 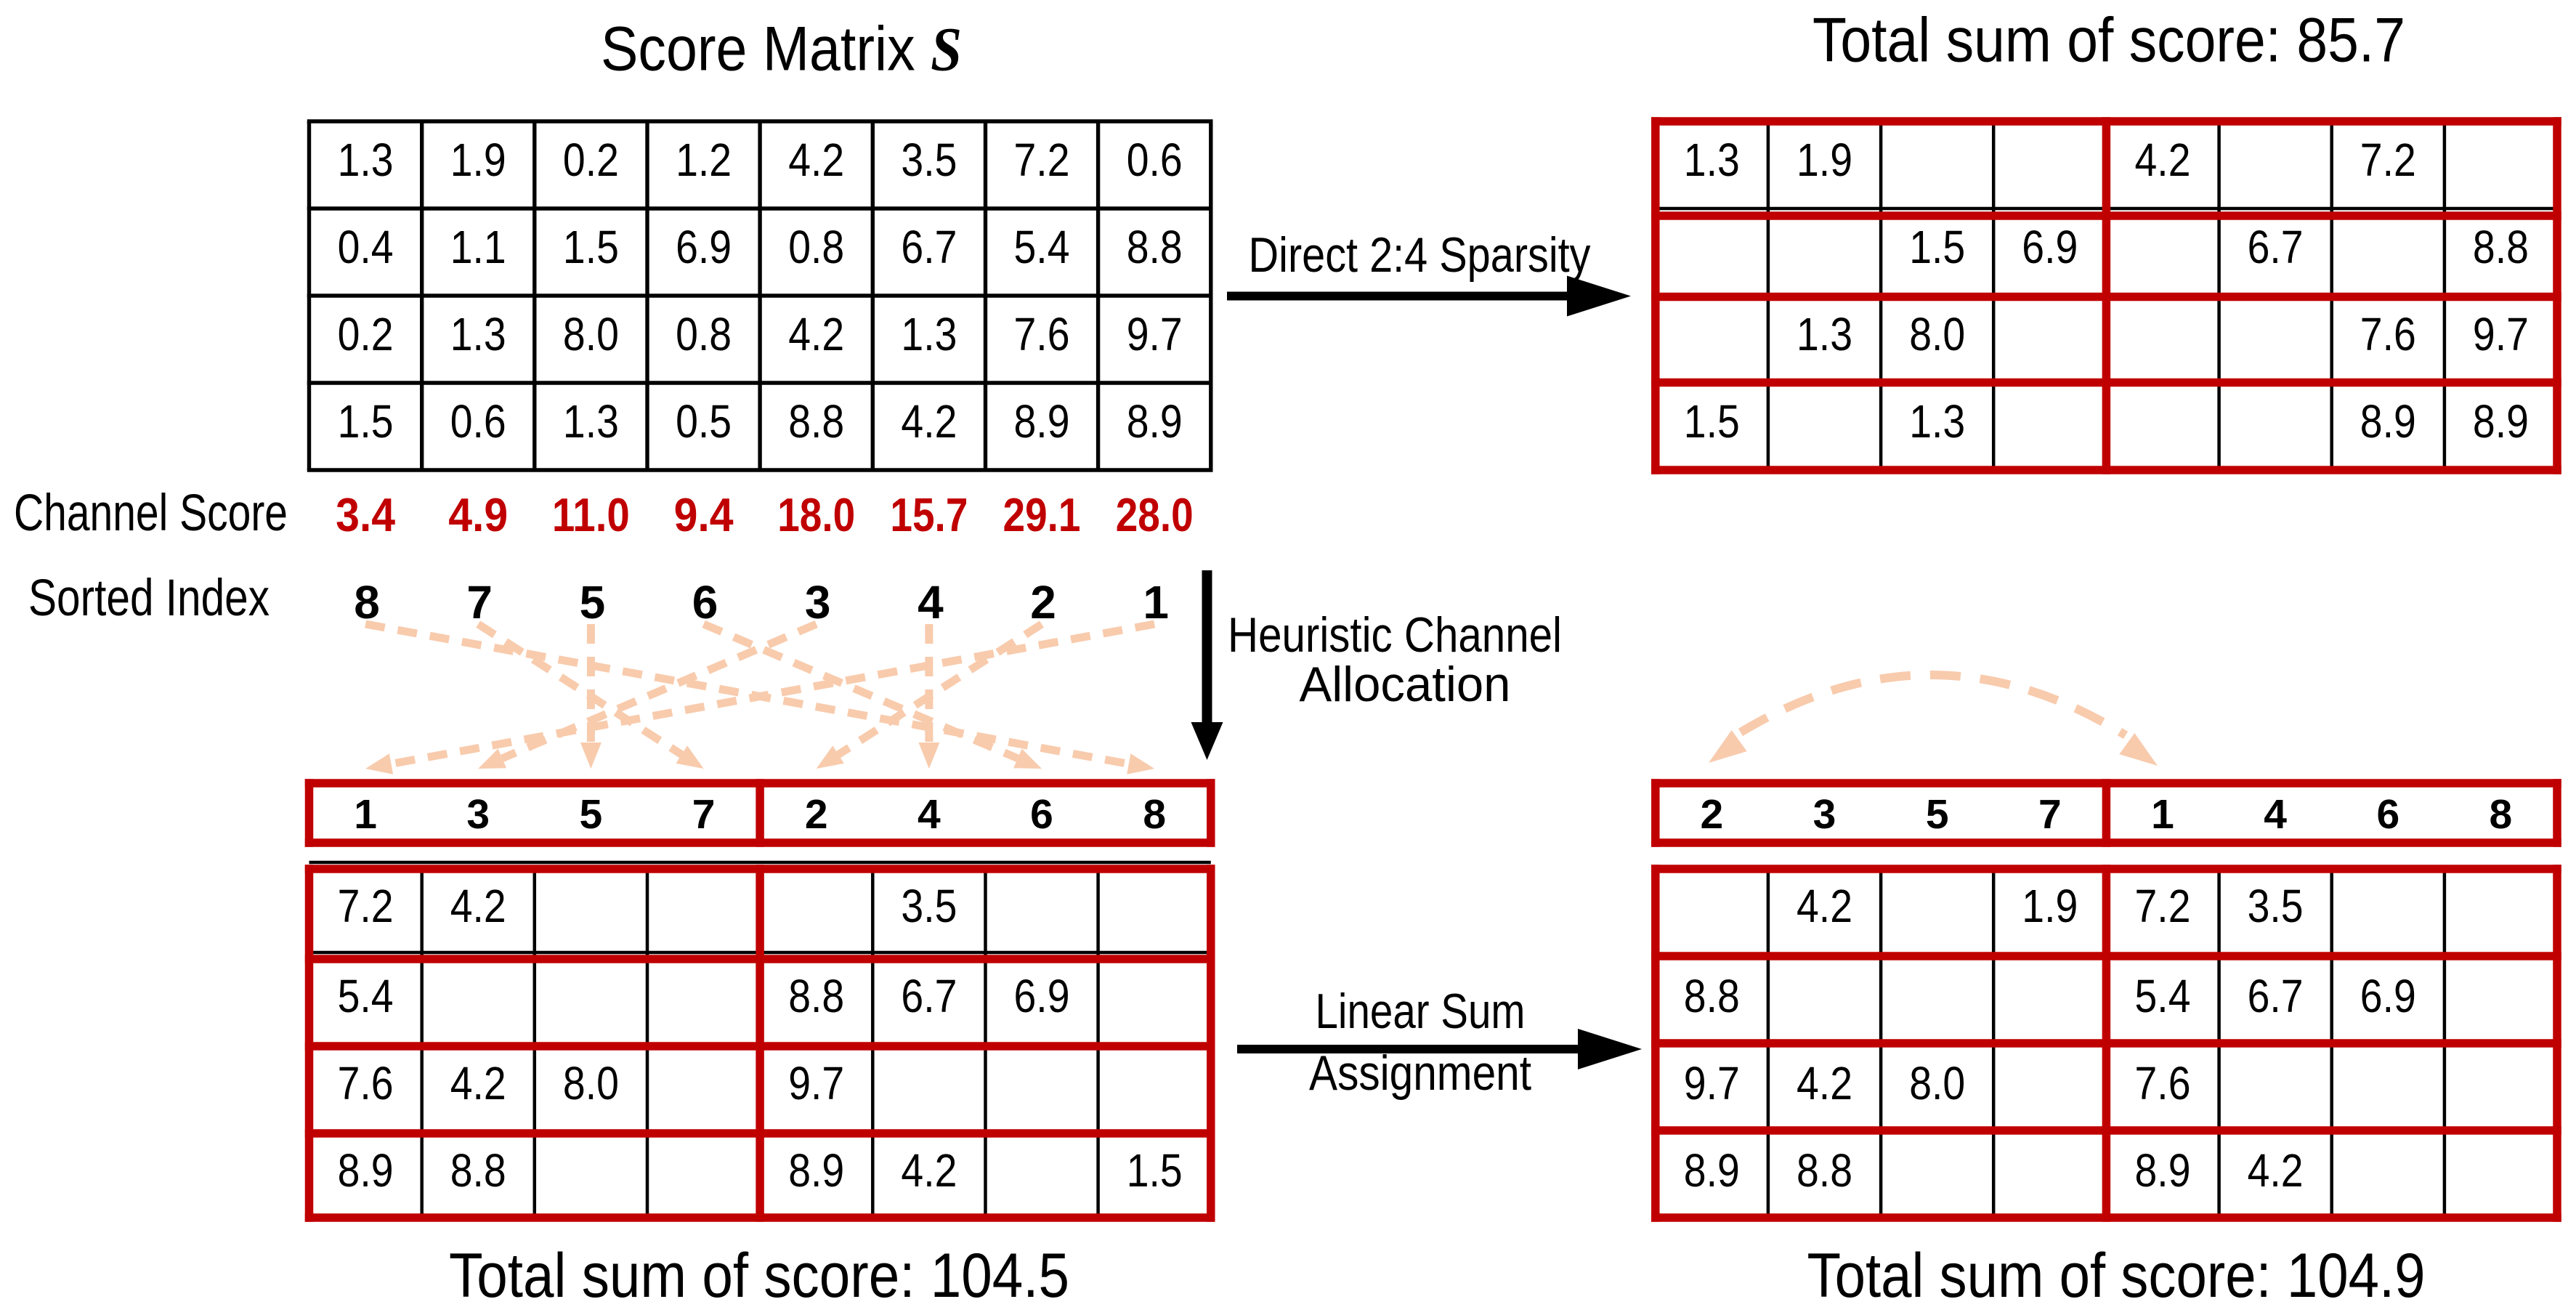 I want to click on svg-text: 0.2, so click(x=366, y=334).